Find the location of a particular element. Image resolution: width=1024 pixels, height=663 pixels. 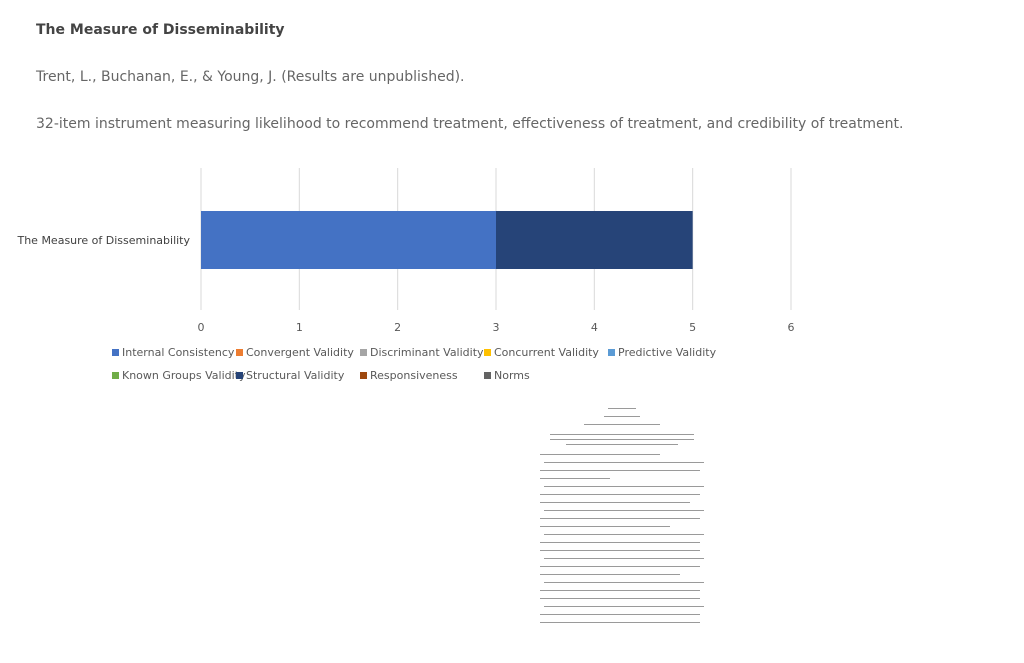

legend-label: Norms is located at coordinates (512, 375).